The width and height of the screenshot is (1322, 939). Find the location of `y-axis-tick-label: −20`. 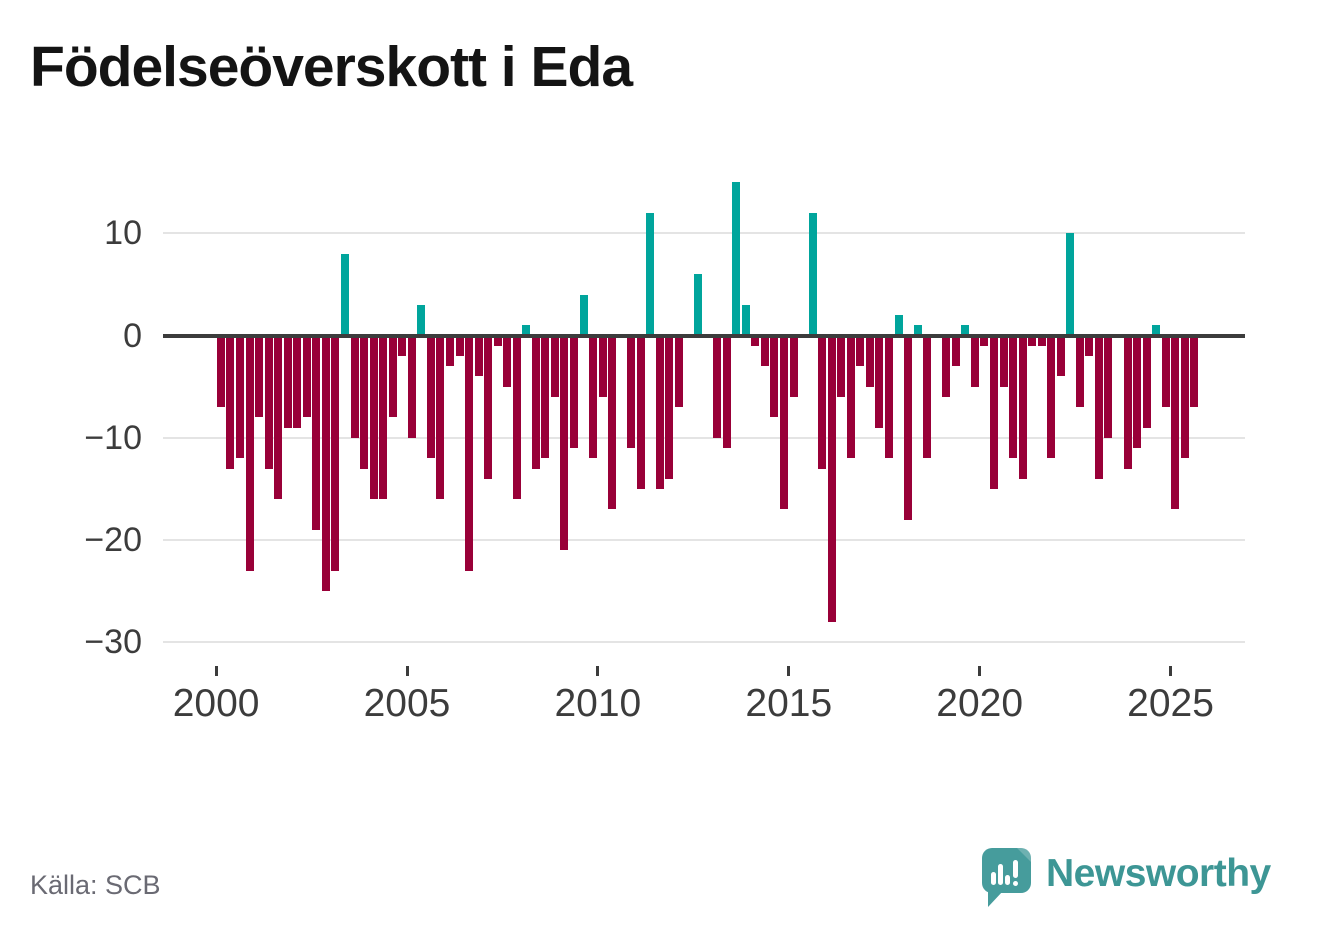

y-axis-tick-label: −20 is located at coordinates (113, 540).